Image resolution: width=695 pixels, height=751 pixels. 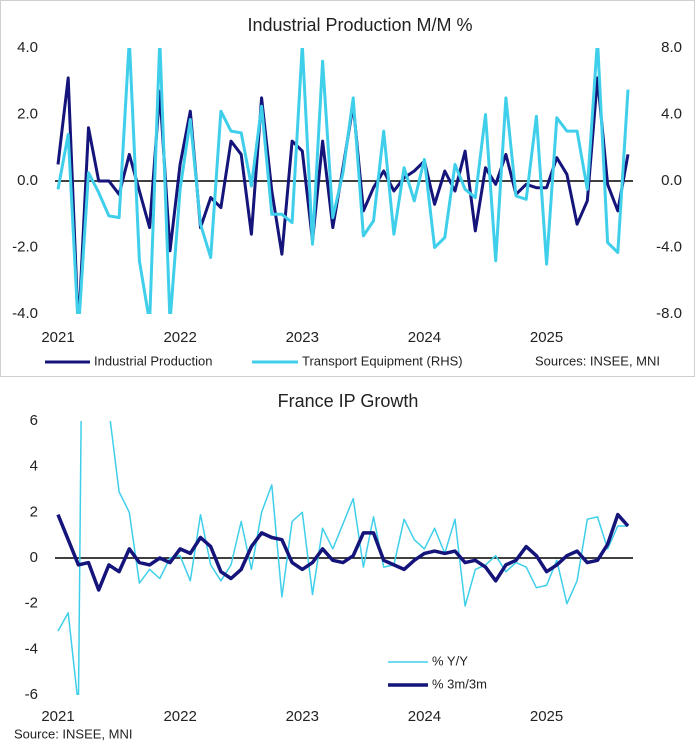 What do you see at coordinates (669, 313) in the screenshot?
I see `y2-tick-label: -8.0` at bounding box center [669, 313].